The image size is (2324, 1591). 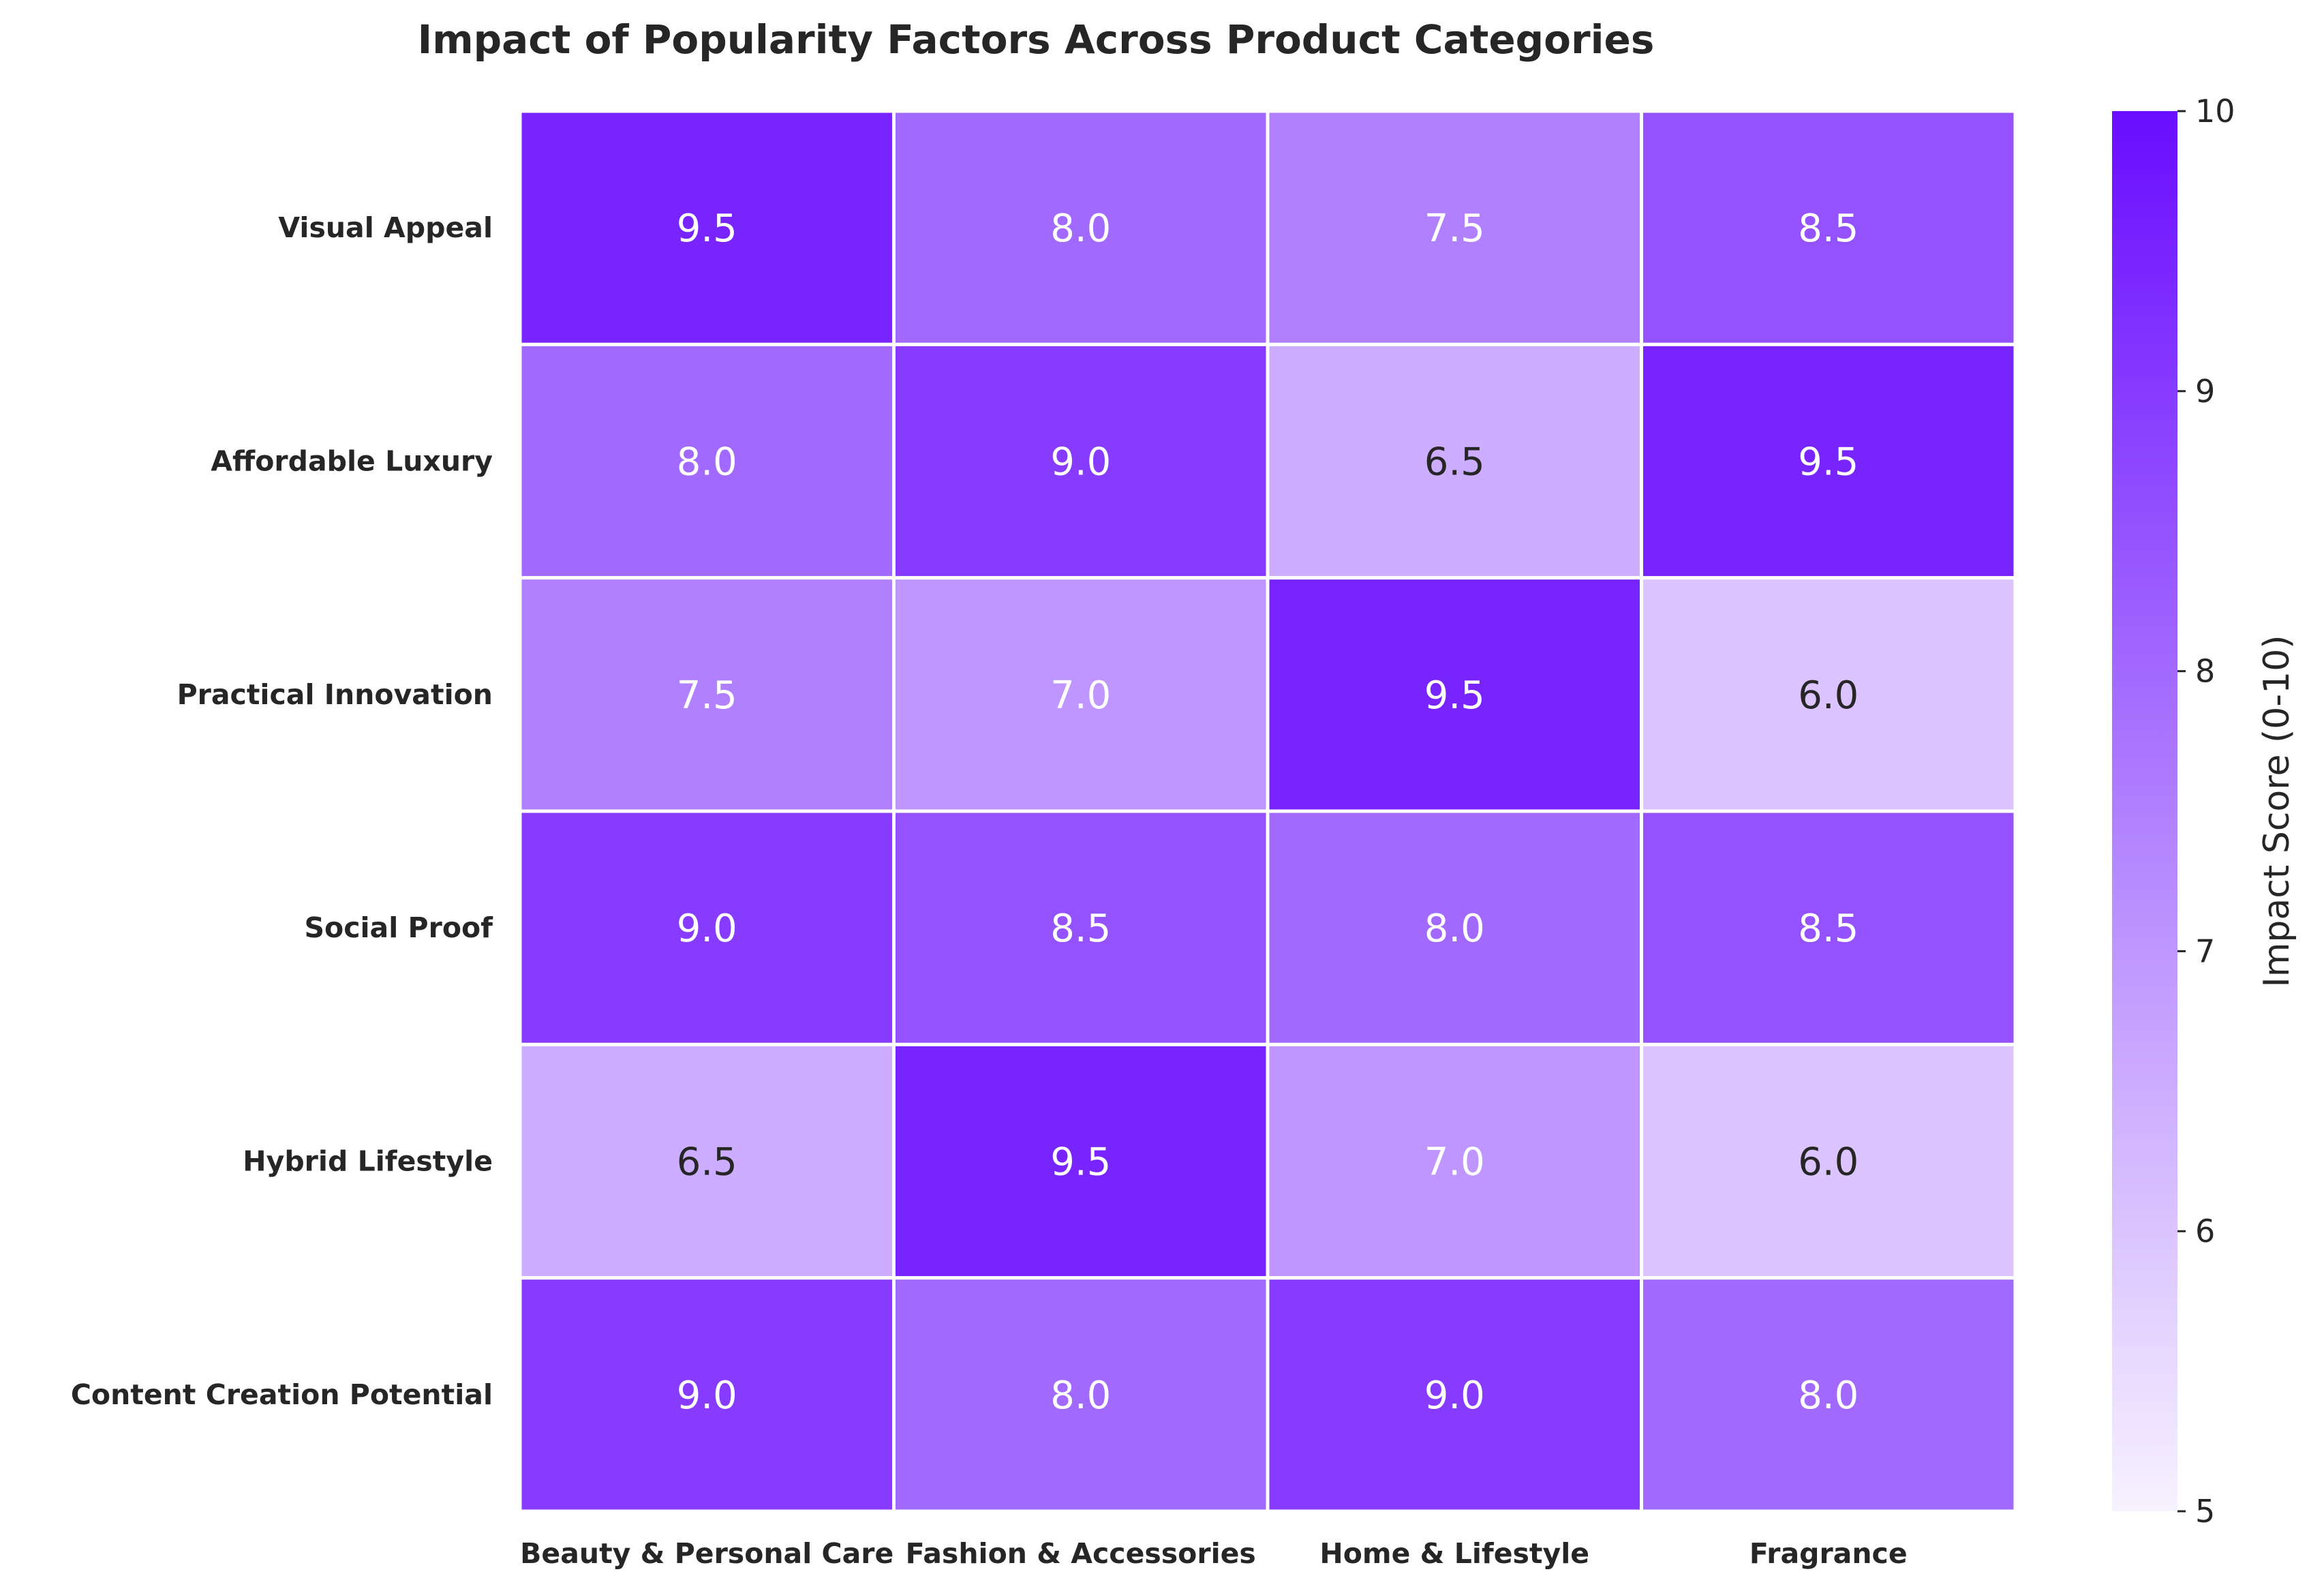 I want to click on colorbar-label: Impact Score (0-10), so click(x=2277, y=811).